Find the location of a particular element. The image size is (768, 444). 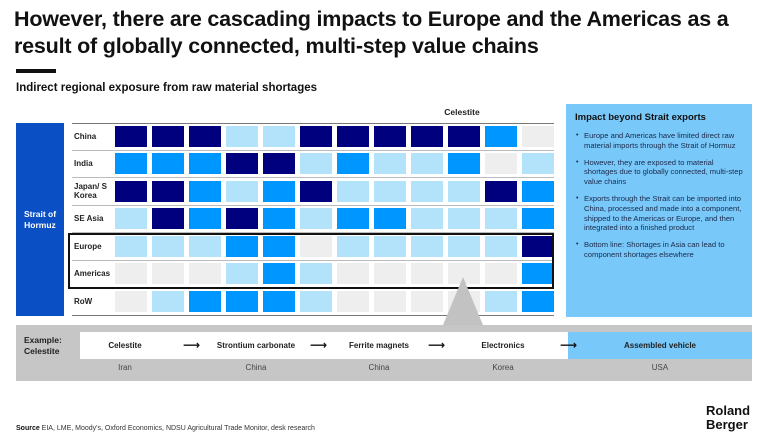

roland-berger-logo: Roland Berger is located at coordinates (728, 418).